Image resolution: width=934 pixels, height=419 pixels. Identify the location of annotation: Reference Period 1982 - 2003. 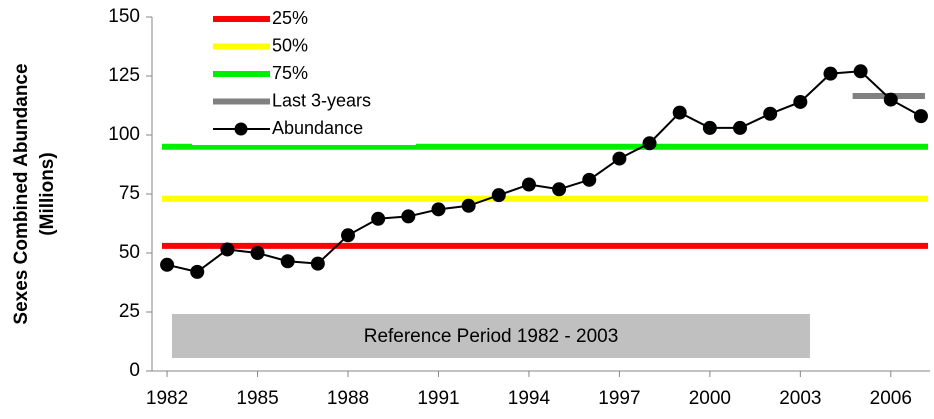
(491, 336).